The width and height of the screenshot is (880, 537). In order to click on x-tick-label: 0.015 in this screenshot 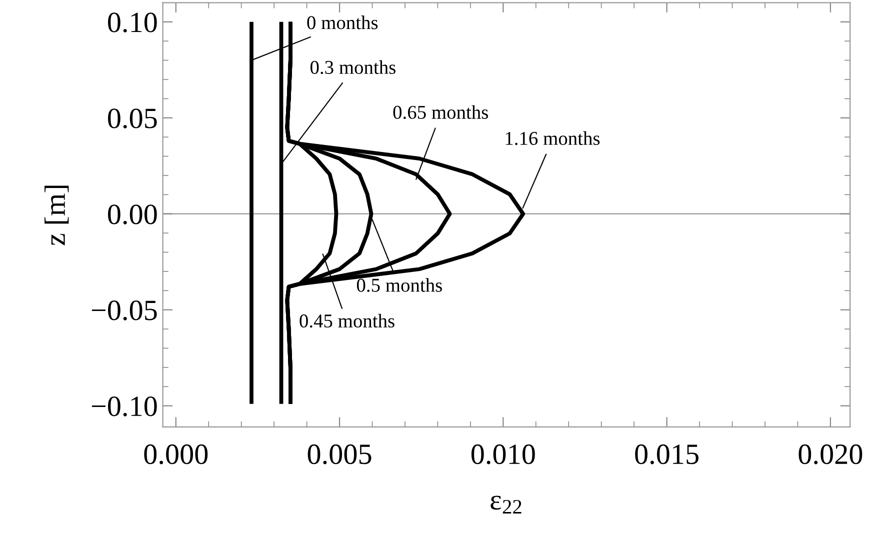, I will do `click(666, 454)`.